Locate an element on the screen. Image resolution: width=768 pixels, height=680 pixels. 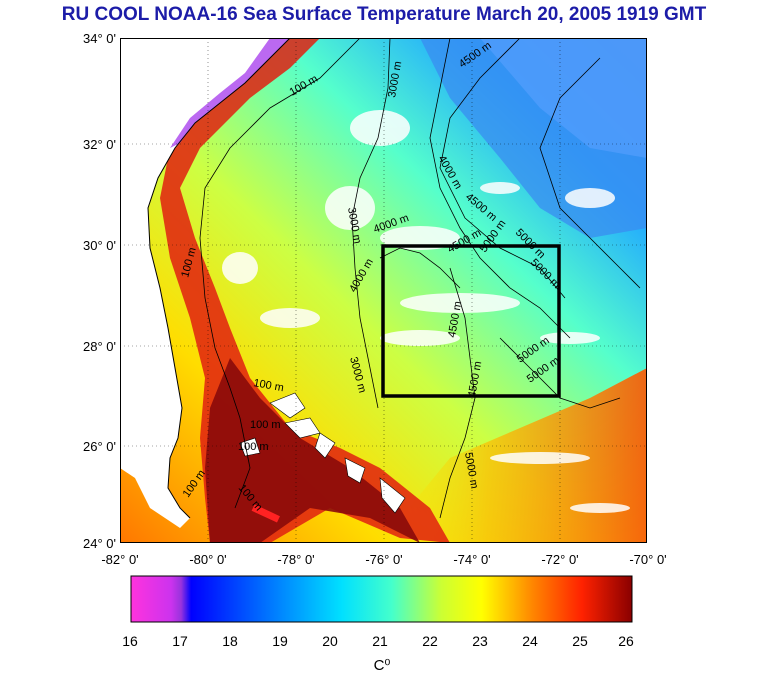
colorbar-gradient is located at coordinates (381, 599).